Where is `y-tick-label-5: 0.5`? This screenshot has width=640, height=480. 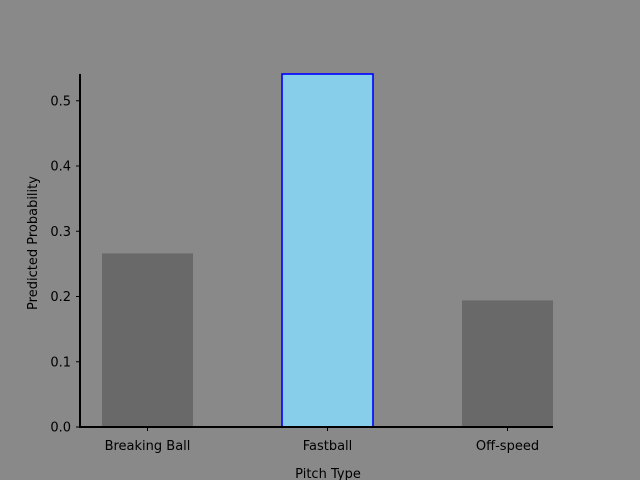 y-tick-label-5: 0.5 is located at coordinates (60, 101).